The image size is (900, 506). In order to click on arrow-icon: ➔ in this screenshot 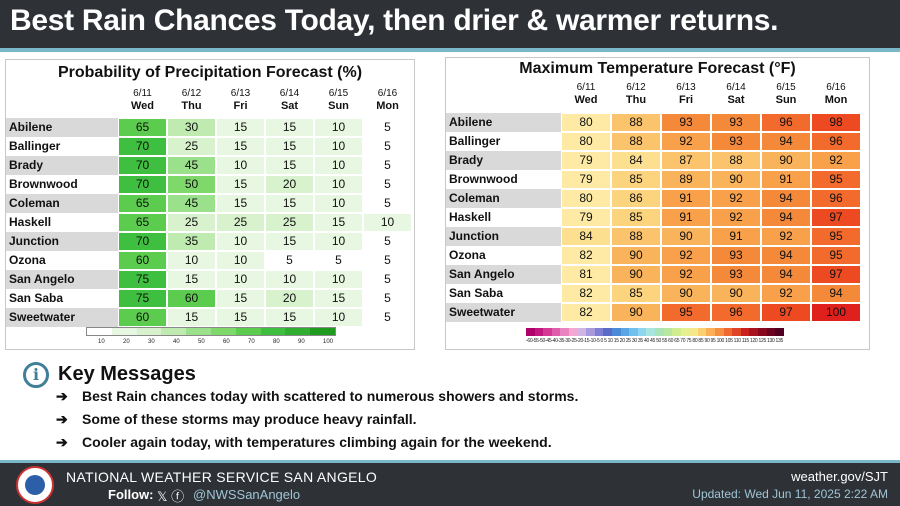, I will do `click(62, 419)`.